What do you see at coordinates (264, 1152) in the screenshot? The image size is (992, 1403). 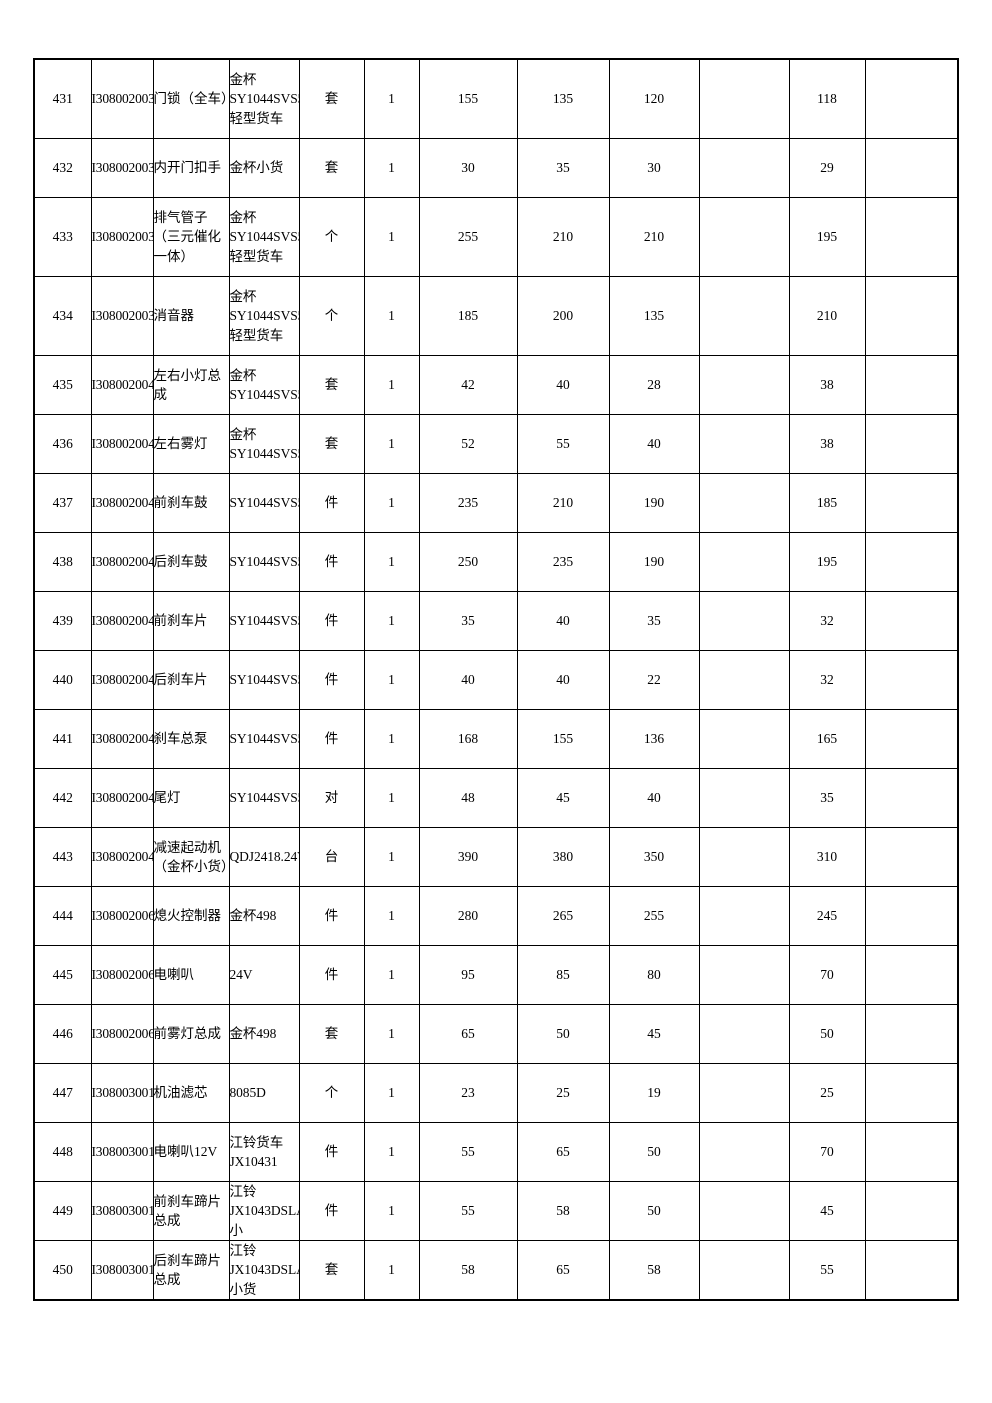 I see `cell-specification: 江铃货车JX10431` at bounding box center [264, 1152].